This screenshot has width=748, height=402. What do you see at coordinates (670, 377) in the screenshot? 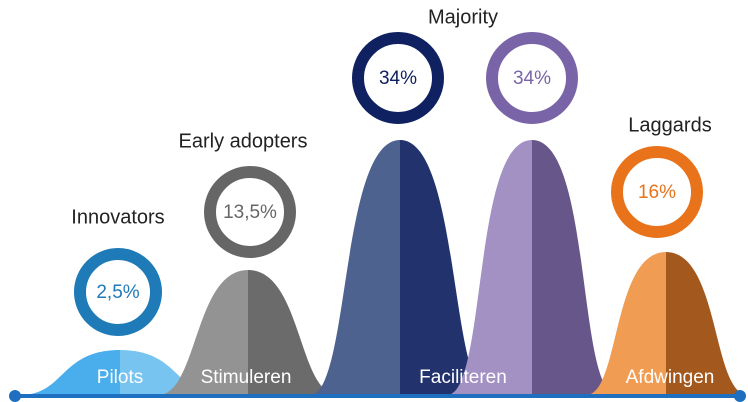
I see `phase-label: Afdwingen` at bounding box center [670, 377].